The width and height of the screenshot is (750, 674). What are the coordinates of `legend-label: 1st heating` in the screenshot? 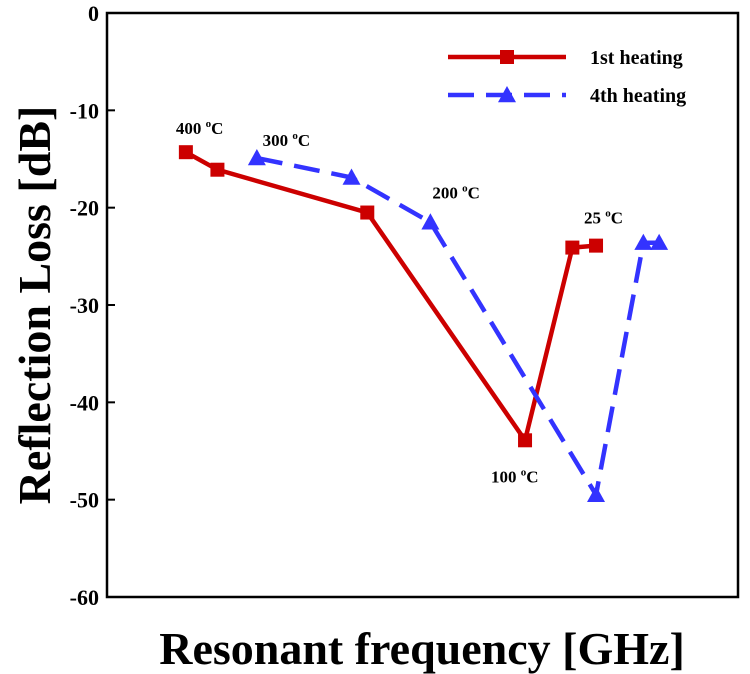 It's located at (636, 58).